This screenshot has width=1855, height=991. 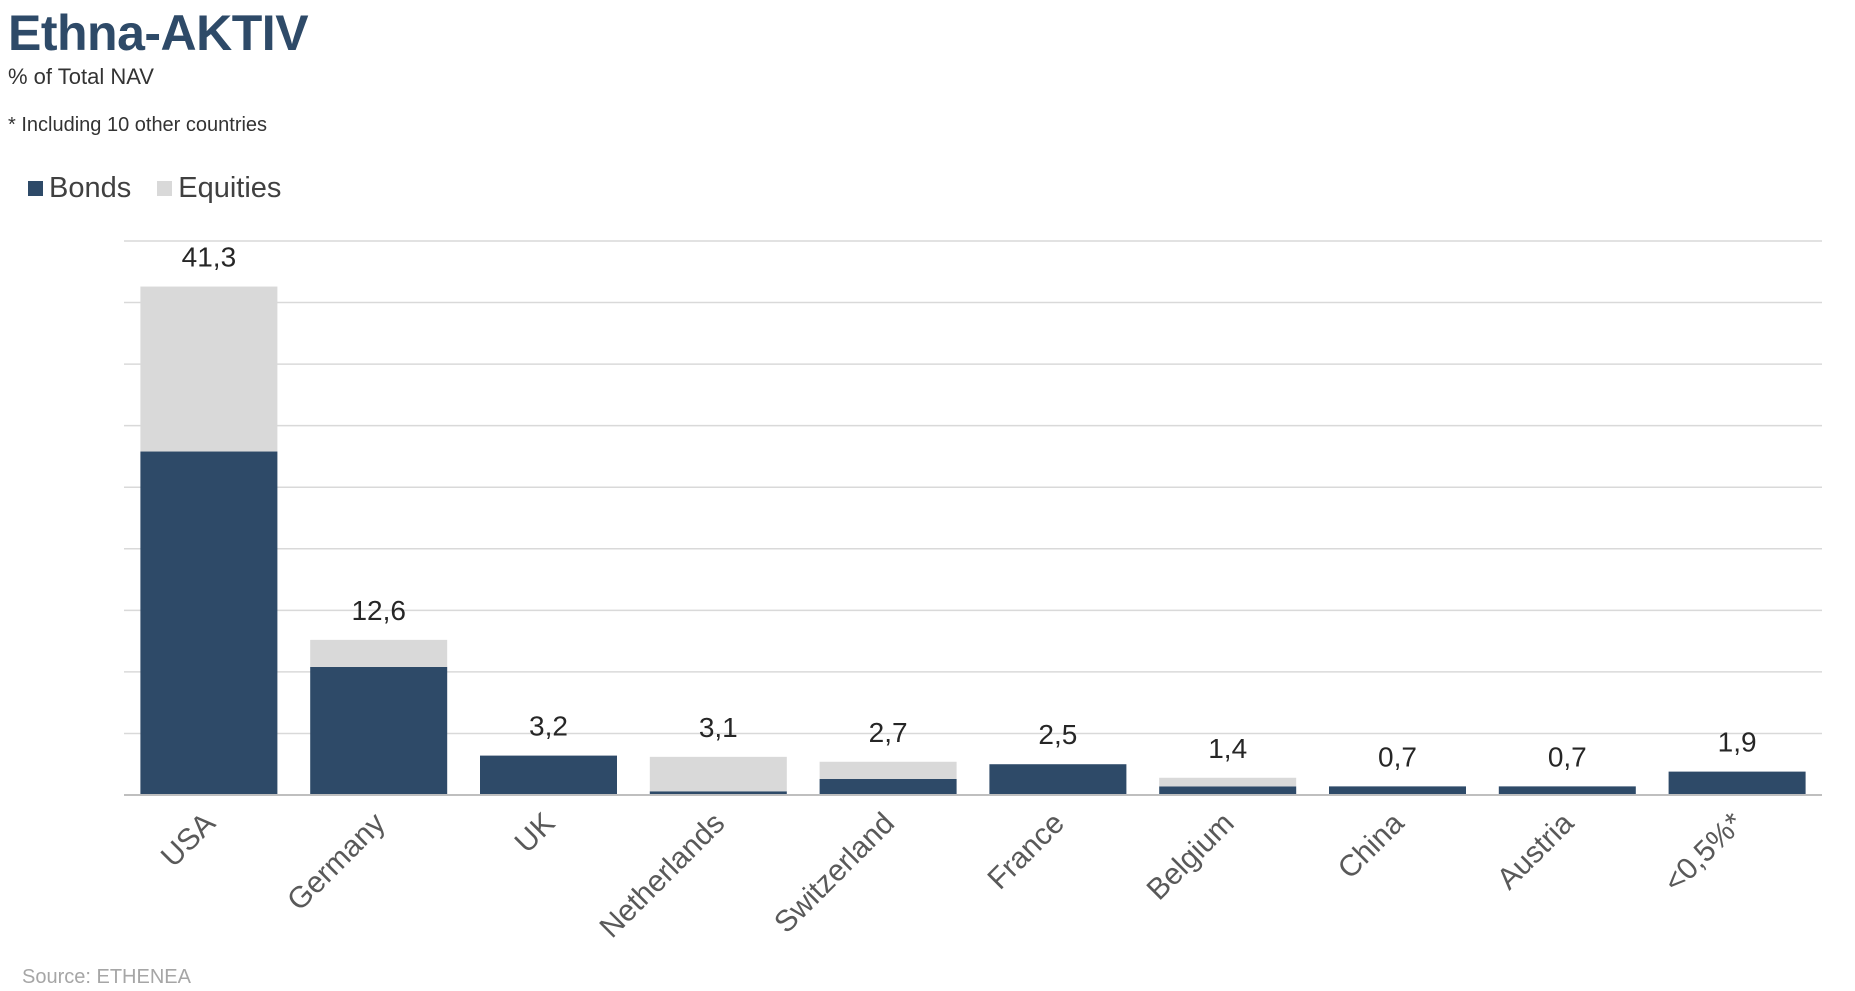 I want to click on data-label: 3,2, so click(x=548, y=726).